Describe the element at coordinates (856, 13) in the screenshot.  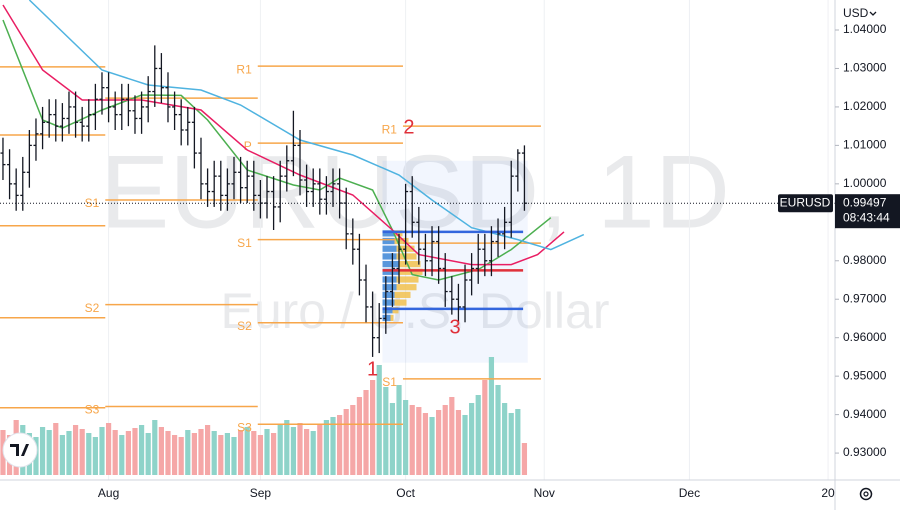
I see `currency-selector: USD` at that location.